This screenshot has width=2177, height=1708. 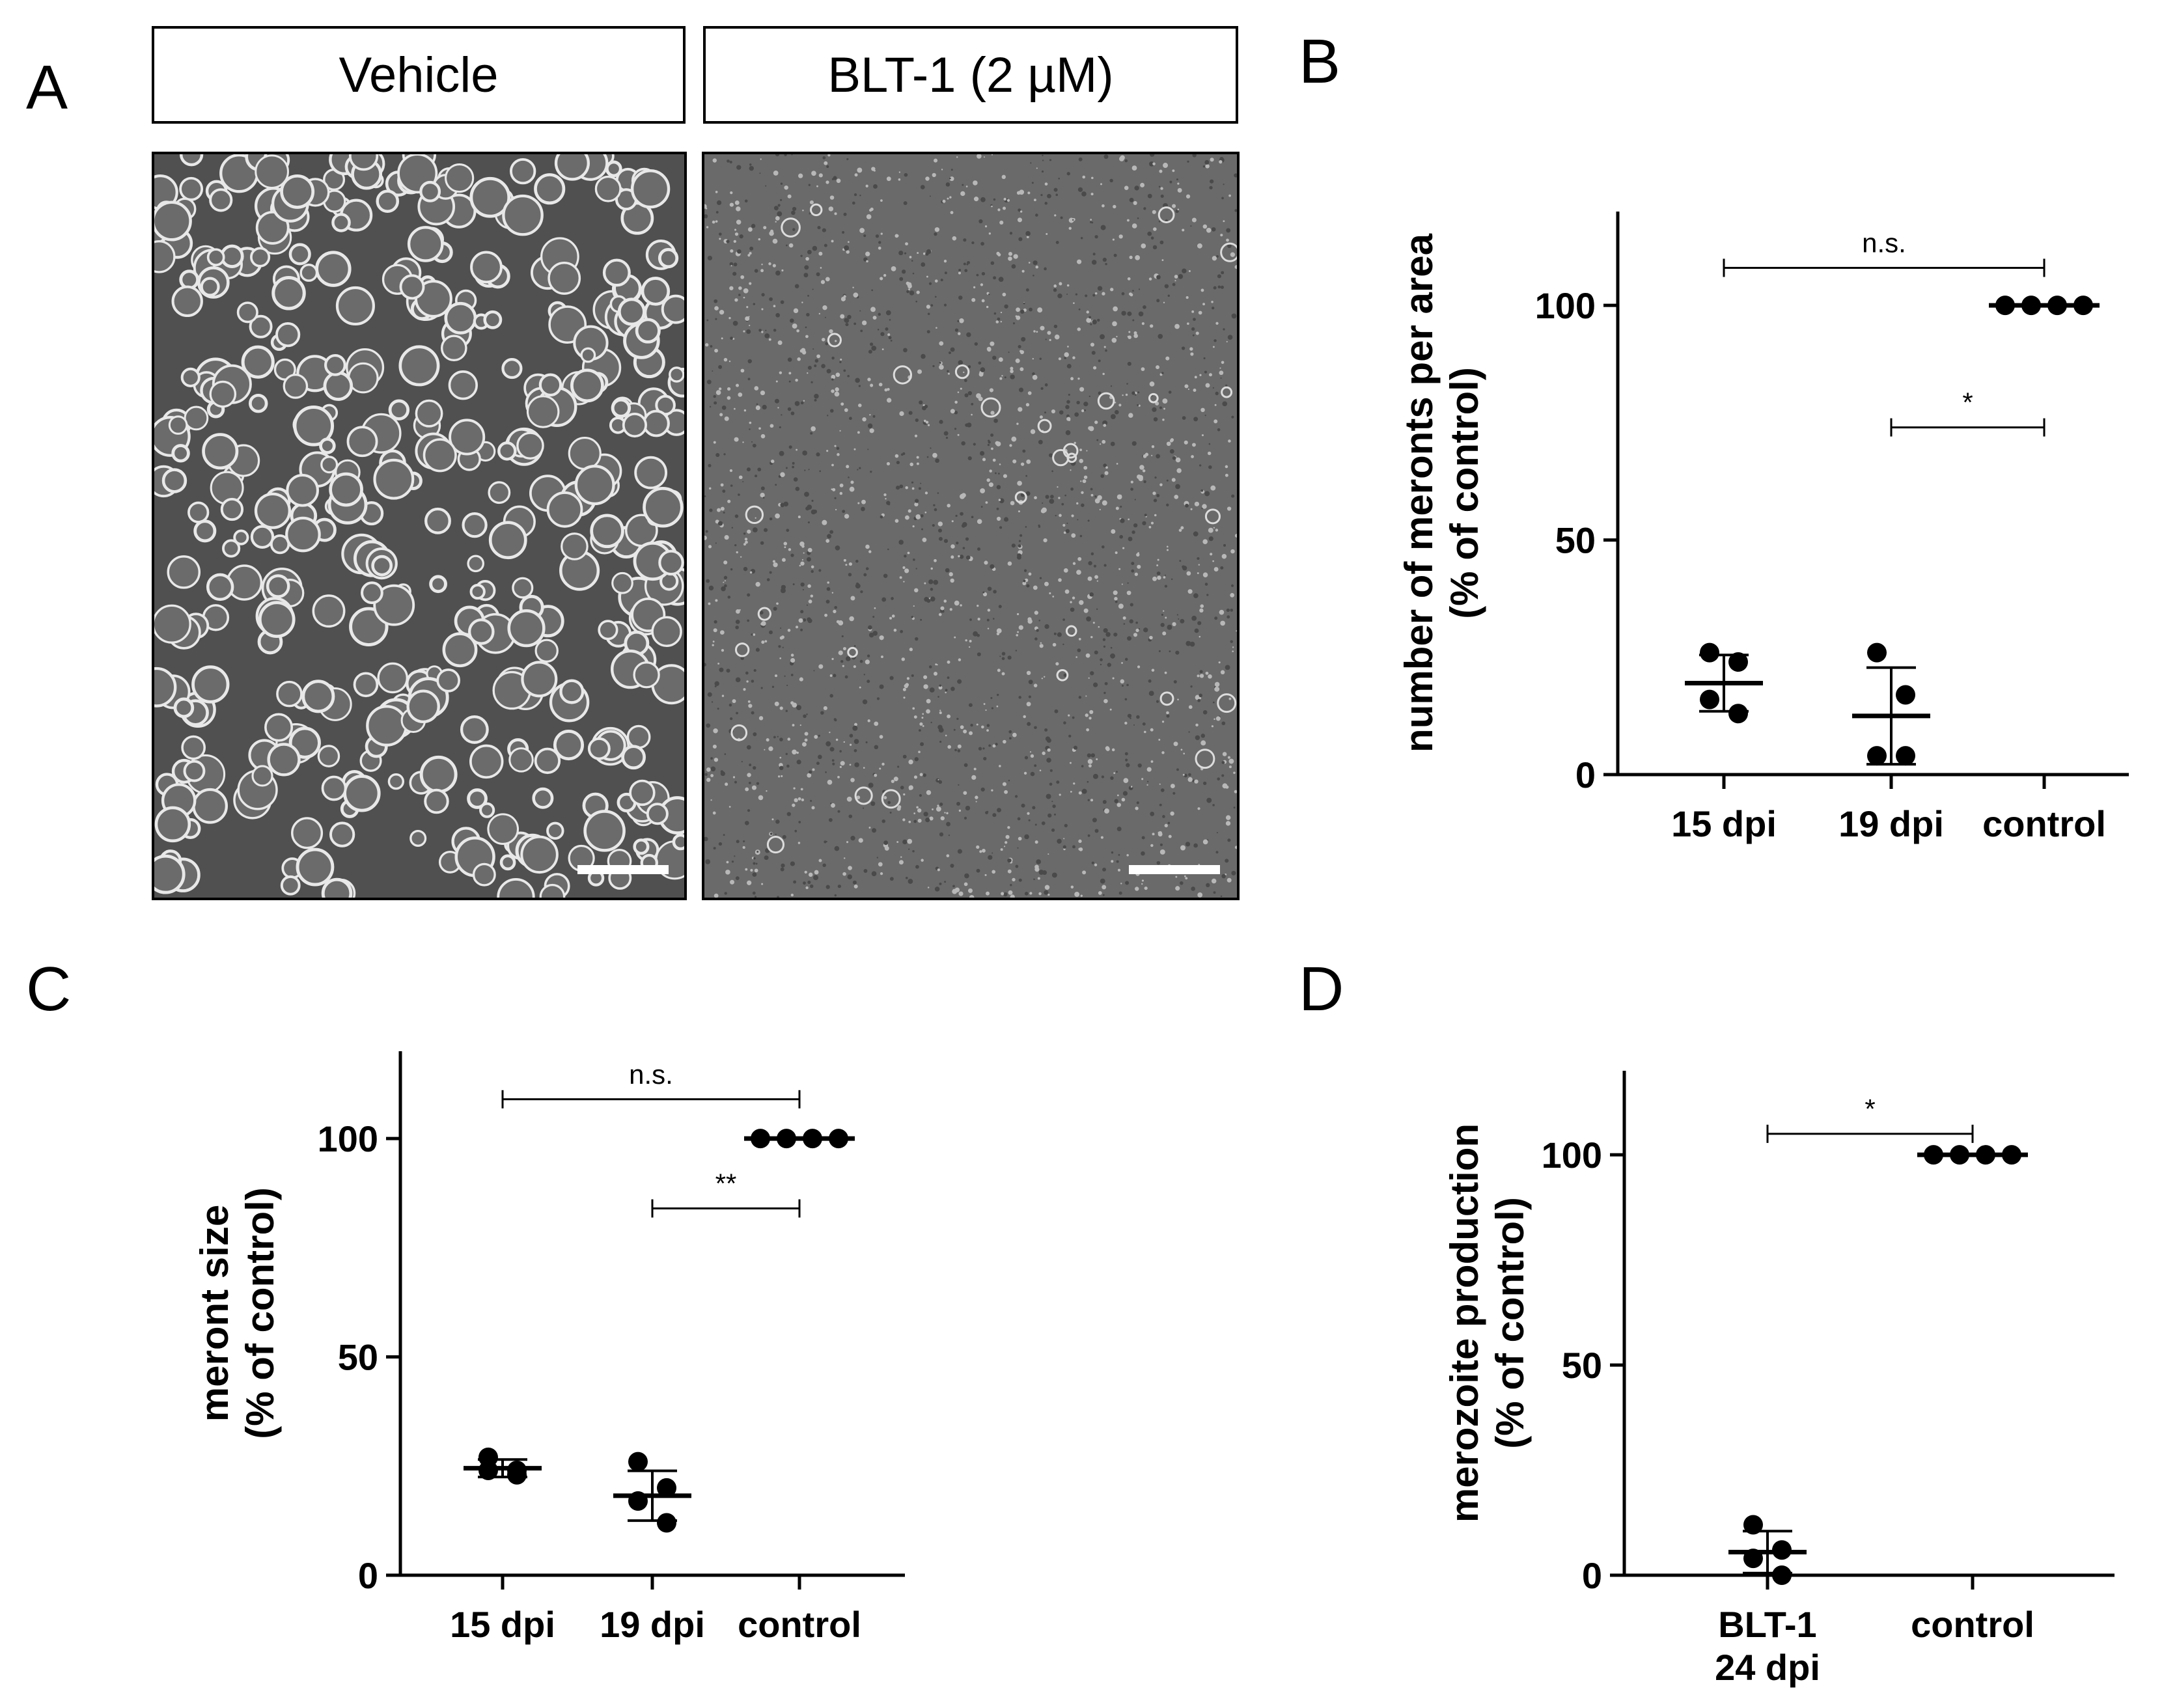 I want to click on y-axis-title: meront size, so click(x=214, y=1313).